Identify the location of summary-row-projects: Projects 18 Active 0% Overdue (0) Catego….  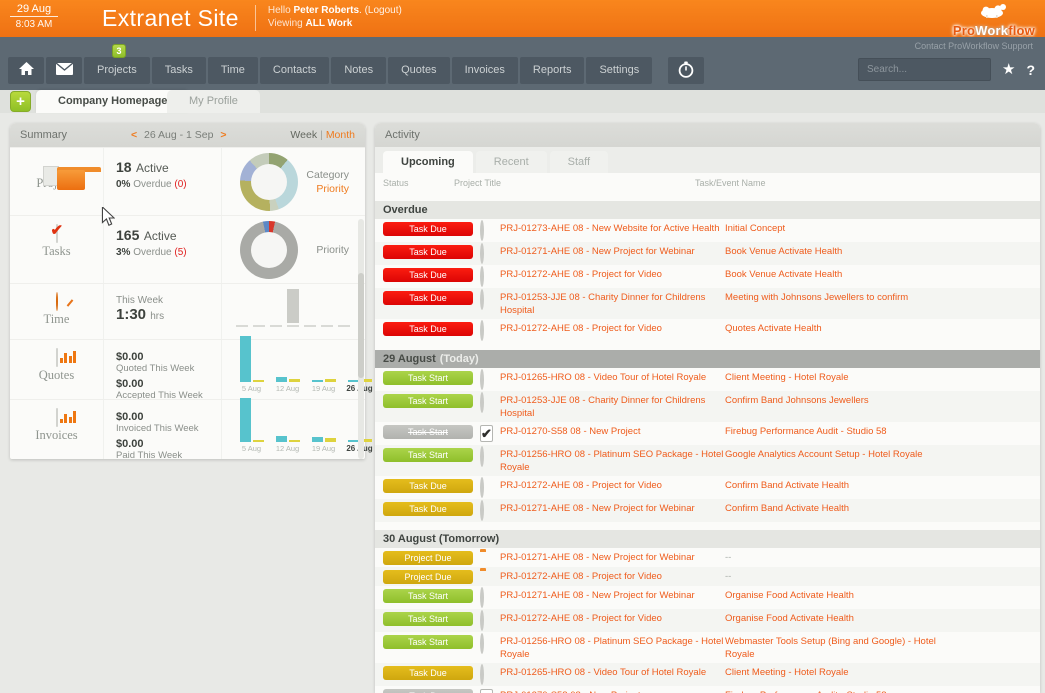
(187, 181).